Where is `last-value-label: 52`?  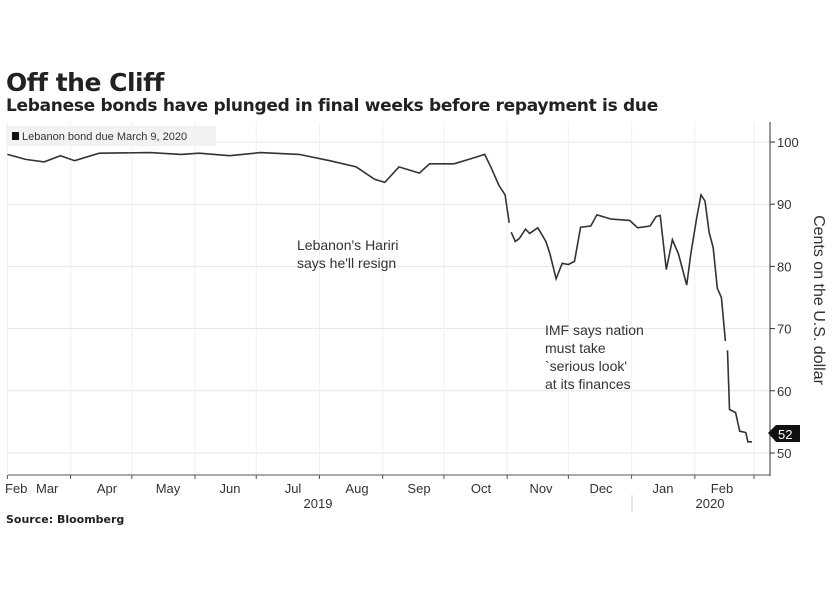
last-value-label: 52 is located at coordinates (785, 434).